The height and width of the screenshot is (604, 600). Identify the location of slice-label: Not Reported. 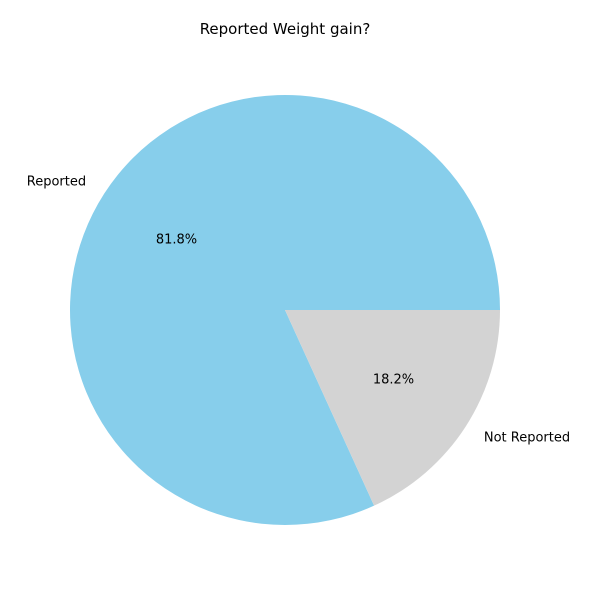
(527, 437).